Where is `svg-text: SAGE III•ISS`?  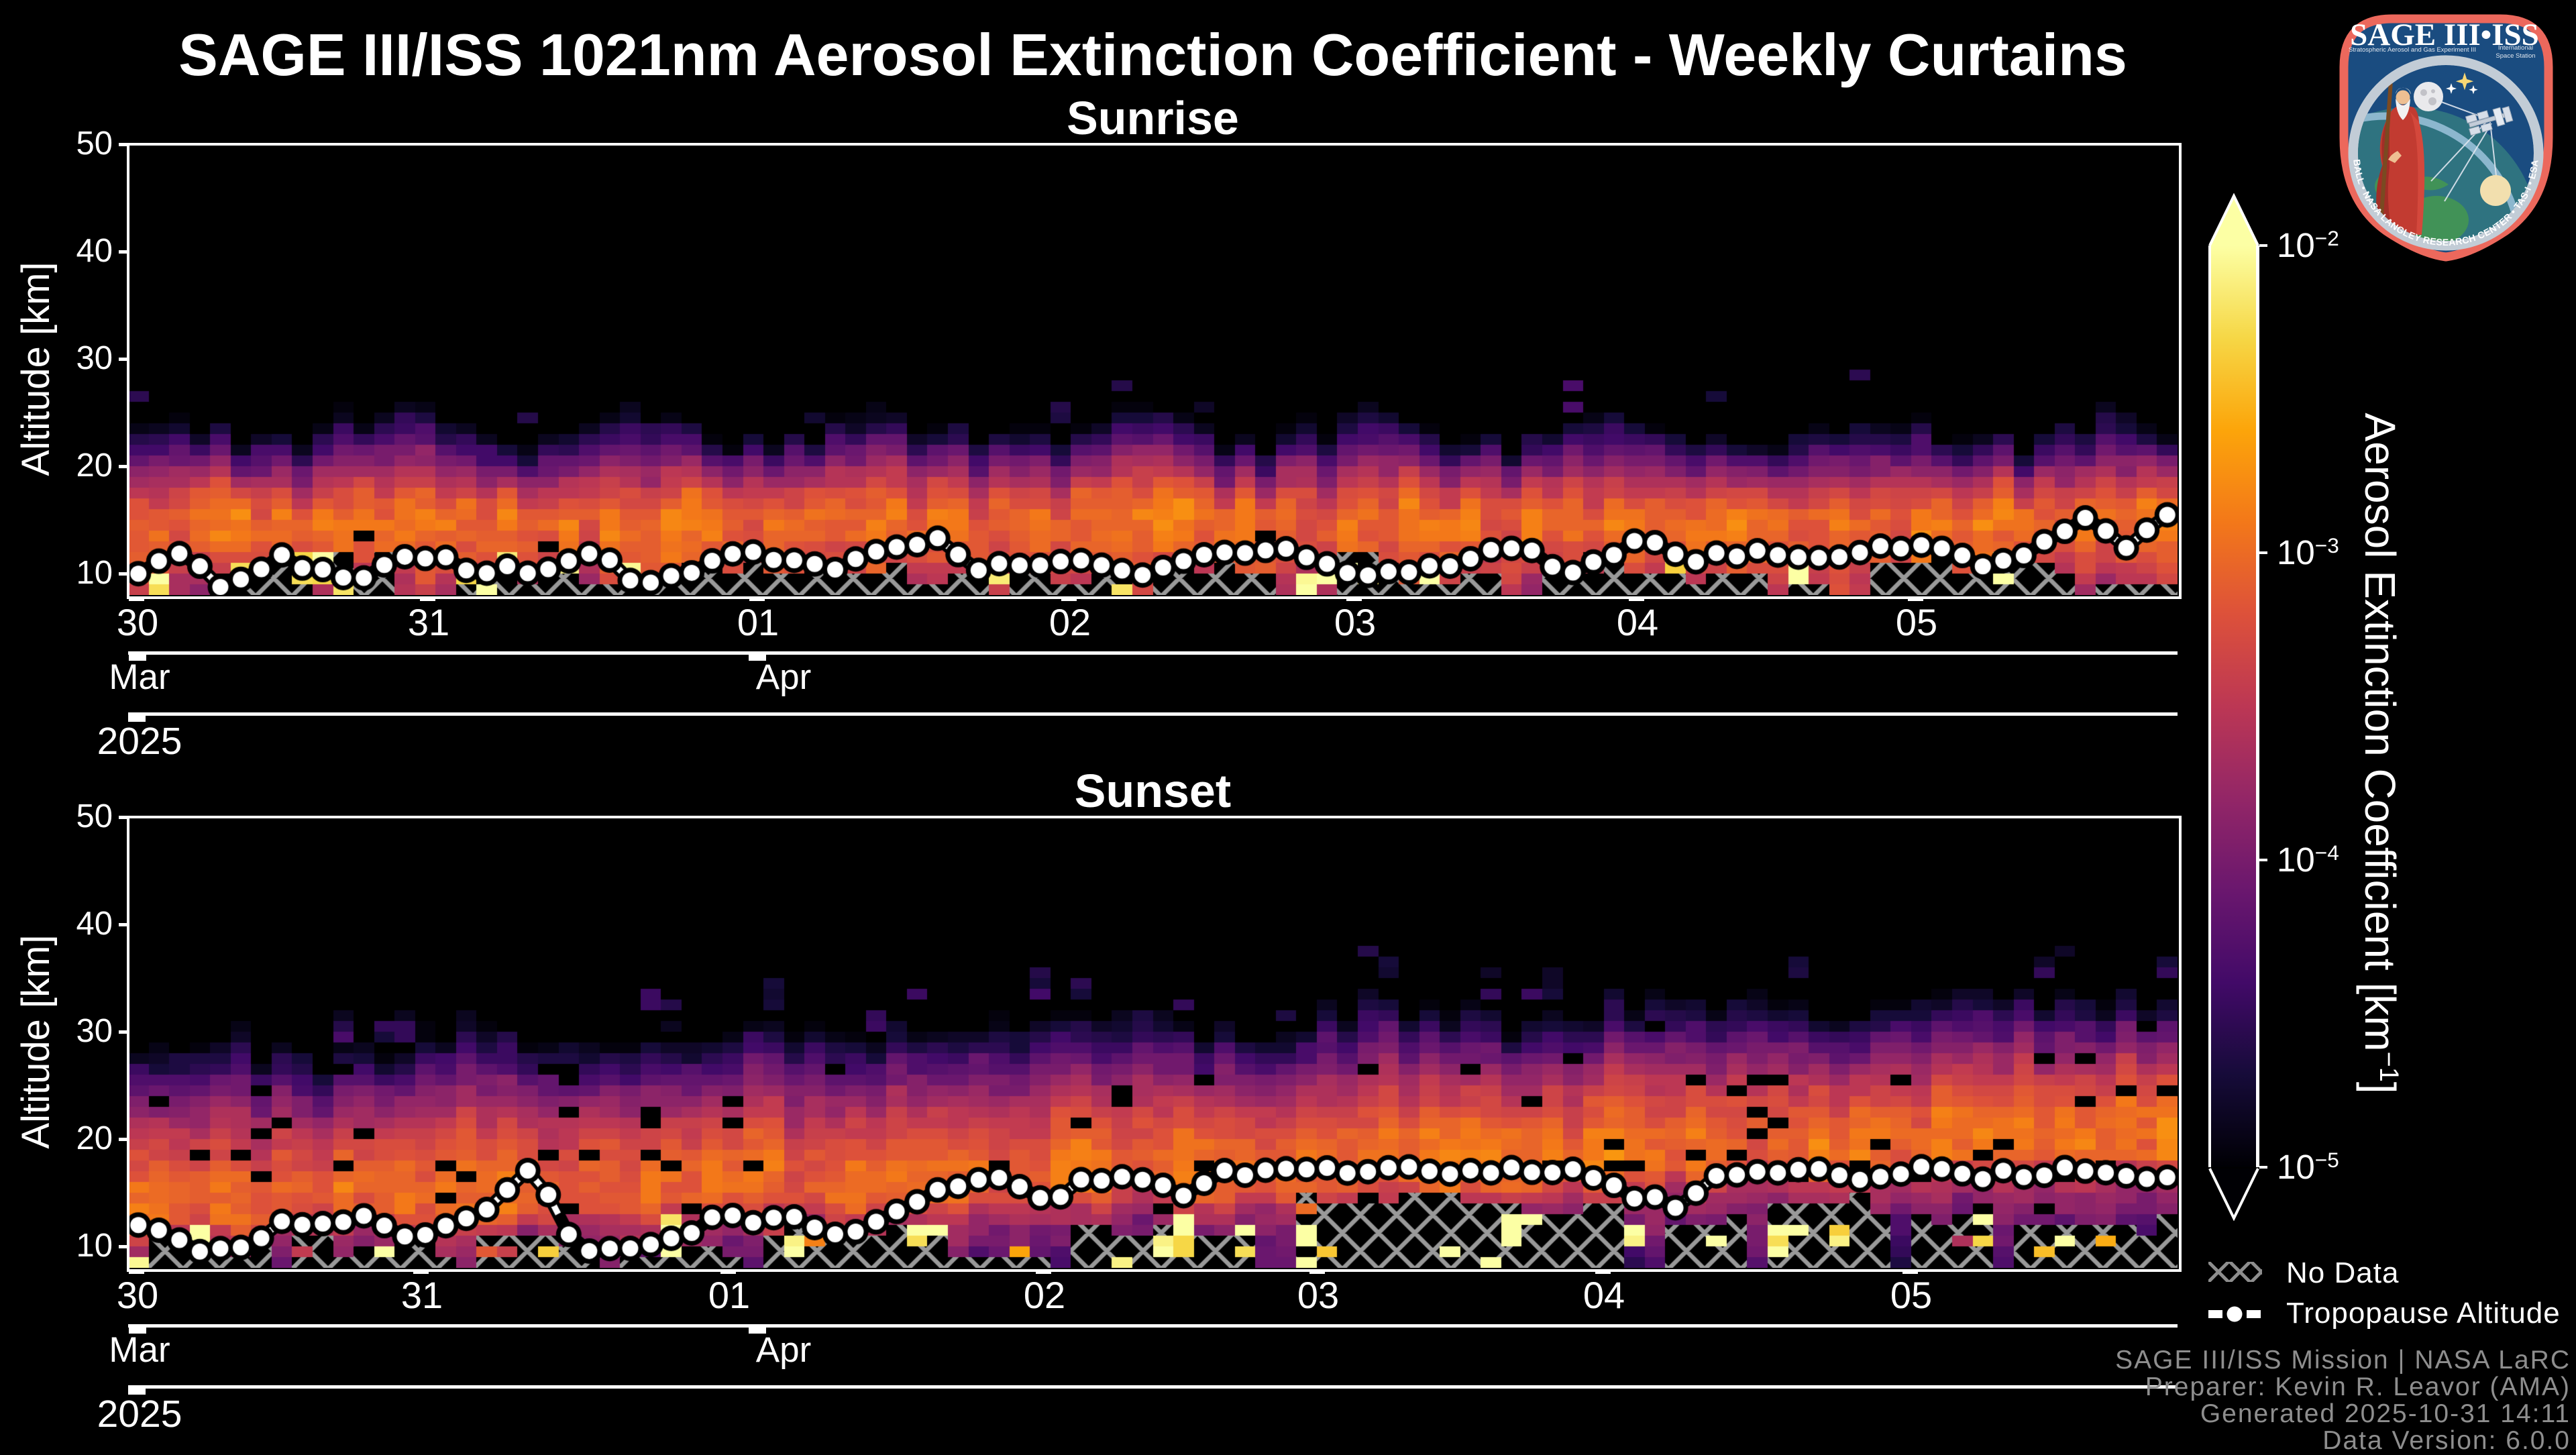
svg-text: SAGE III•ISS is located at coordinates (2444, 34).